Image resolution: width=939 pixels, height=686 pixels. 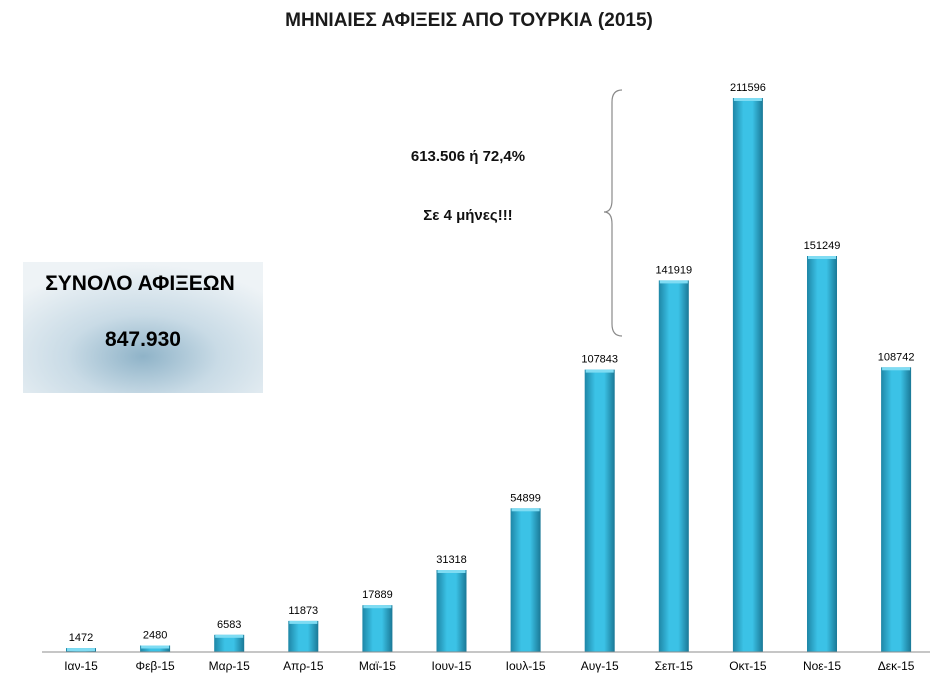 What do you see at coordinates (613, 213) in the screenshot?
I see `annotation-bracket` at bounding box center [613, 213].